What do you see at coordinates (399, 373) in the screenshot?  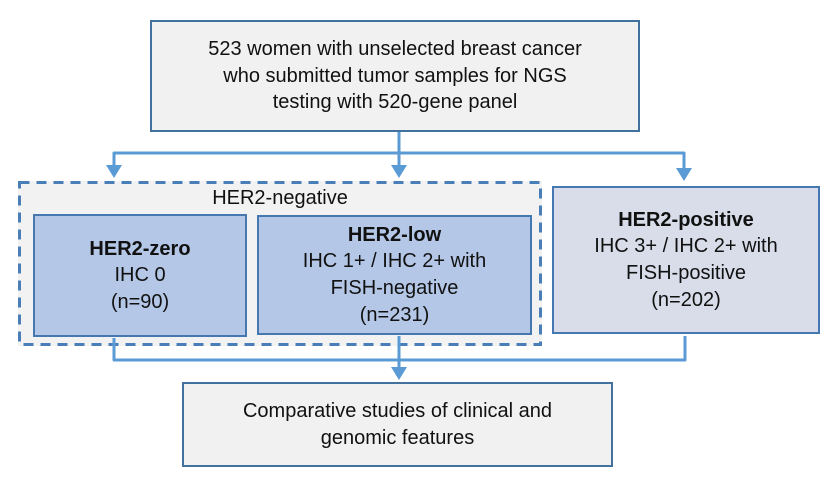 I see `arrow-down-outcome-icon` at bounding box center [399, 373].